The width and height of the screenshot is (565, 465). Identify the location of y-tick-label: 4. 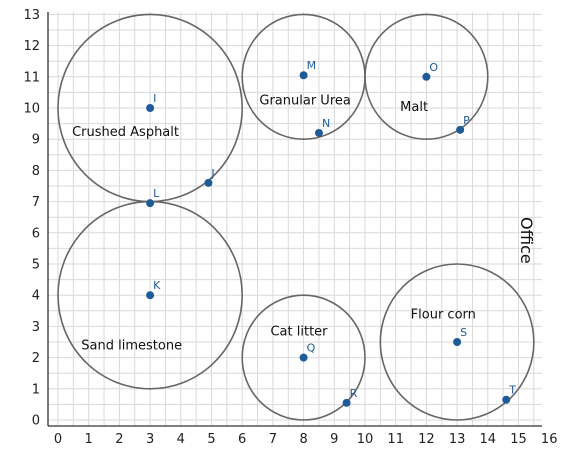
(36, 296).